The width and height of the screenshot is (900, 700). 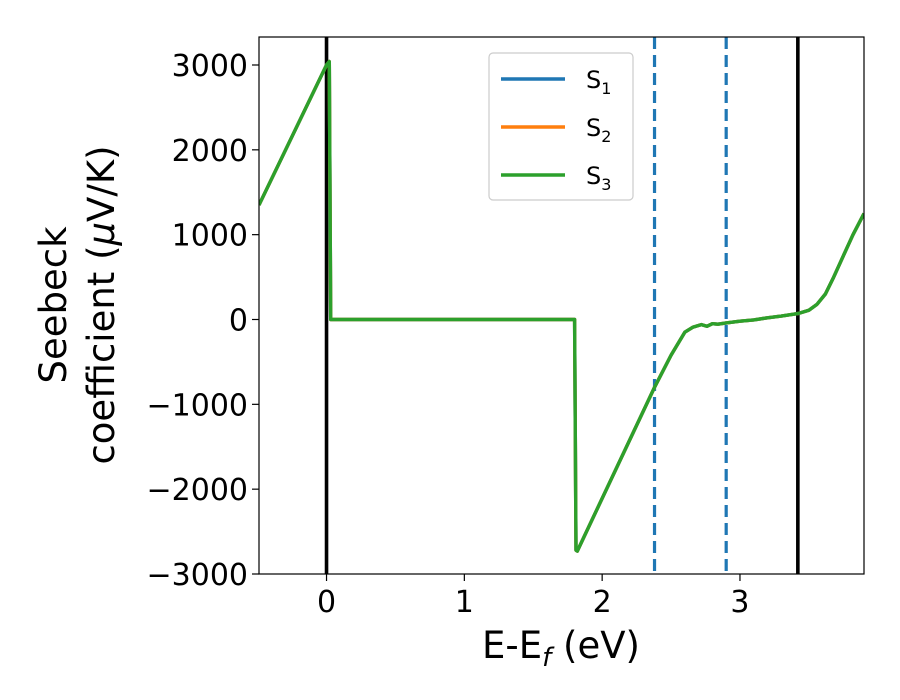 What do you see at coordinates (739, 602) in the screenshot?
I see `x-tick-label: 3` at bounding box center [739, 602].